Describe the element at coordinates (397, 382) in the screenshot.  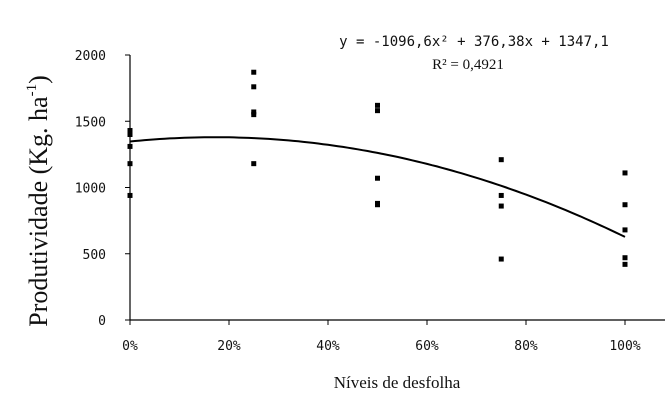
I see `x-axis-title: Níveis de desfolha` at that location.